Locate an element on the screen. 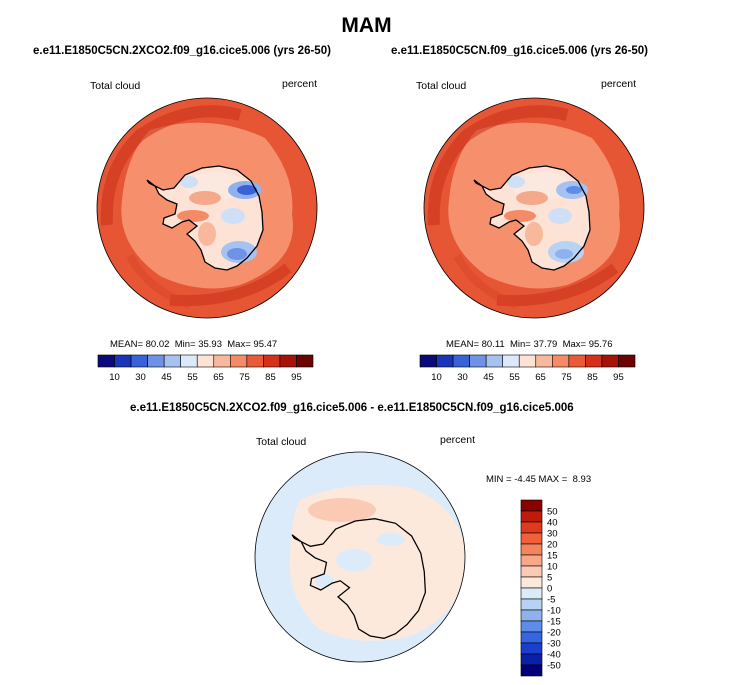  panel1-colorbar-tick-label: 55 is located at coordinates (192, 377).